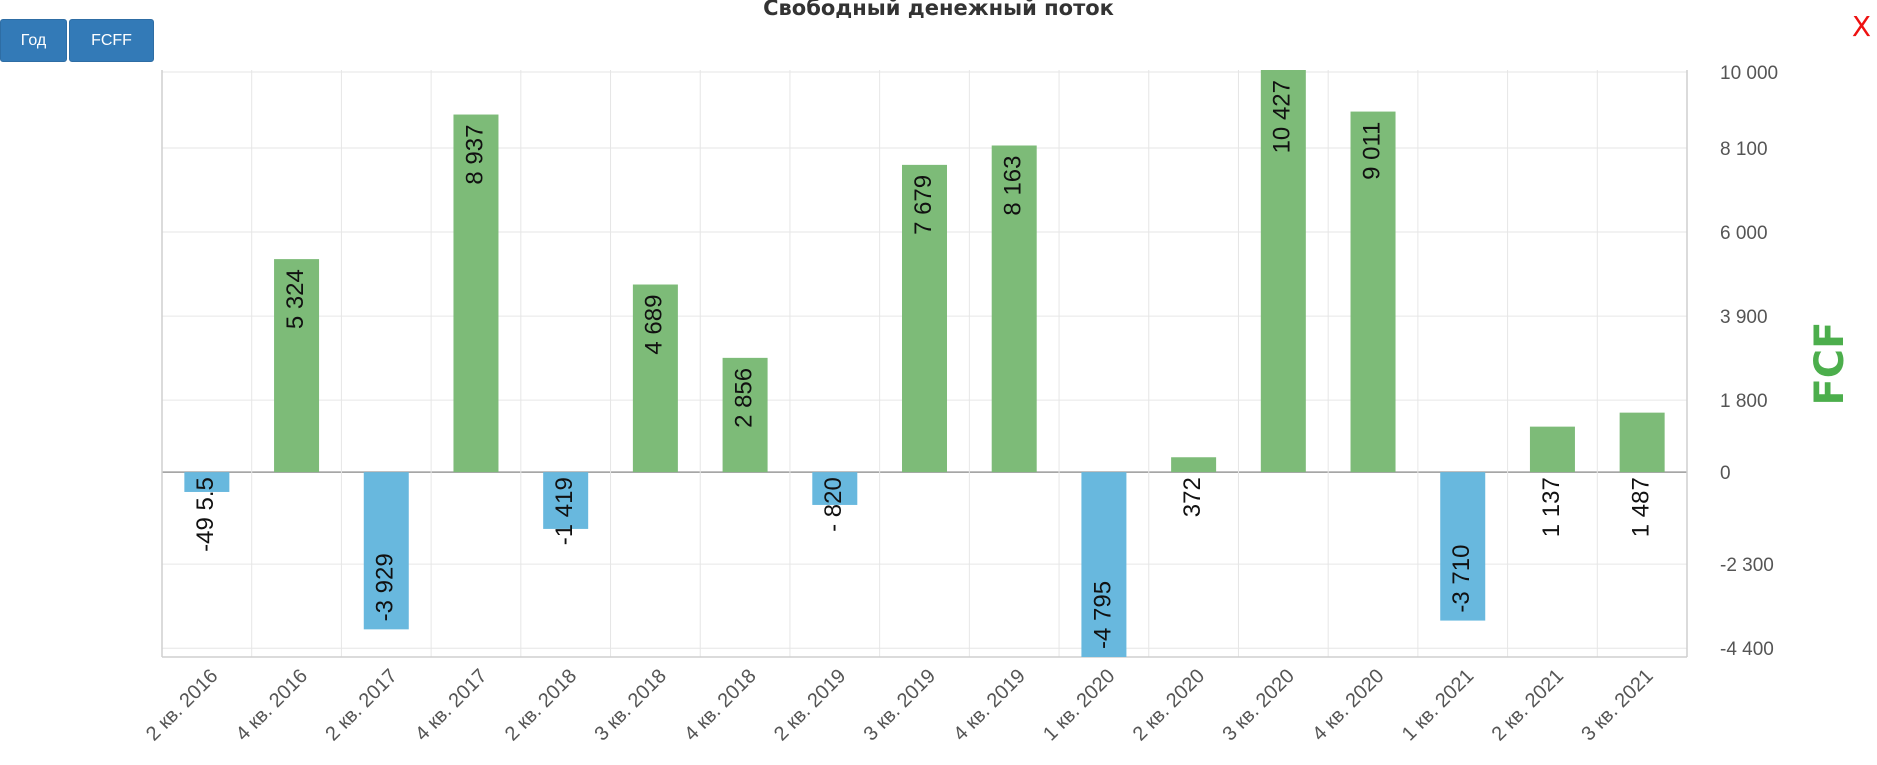 The height and width of the screenshot is (765, 1877). What do you see at coordinates (541, 705) in the screenshot?
I see `x-tick-label: 2 кв. 2018` at bounding box center [541, 705].